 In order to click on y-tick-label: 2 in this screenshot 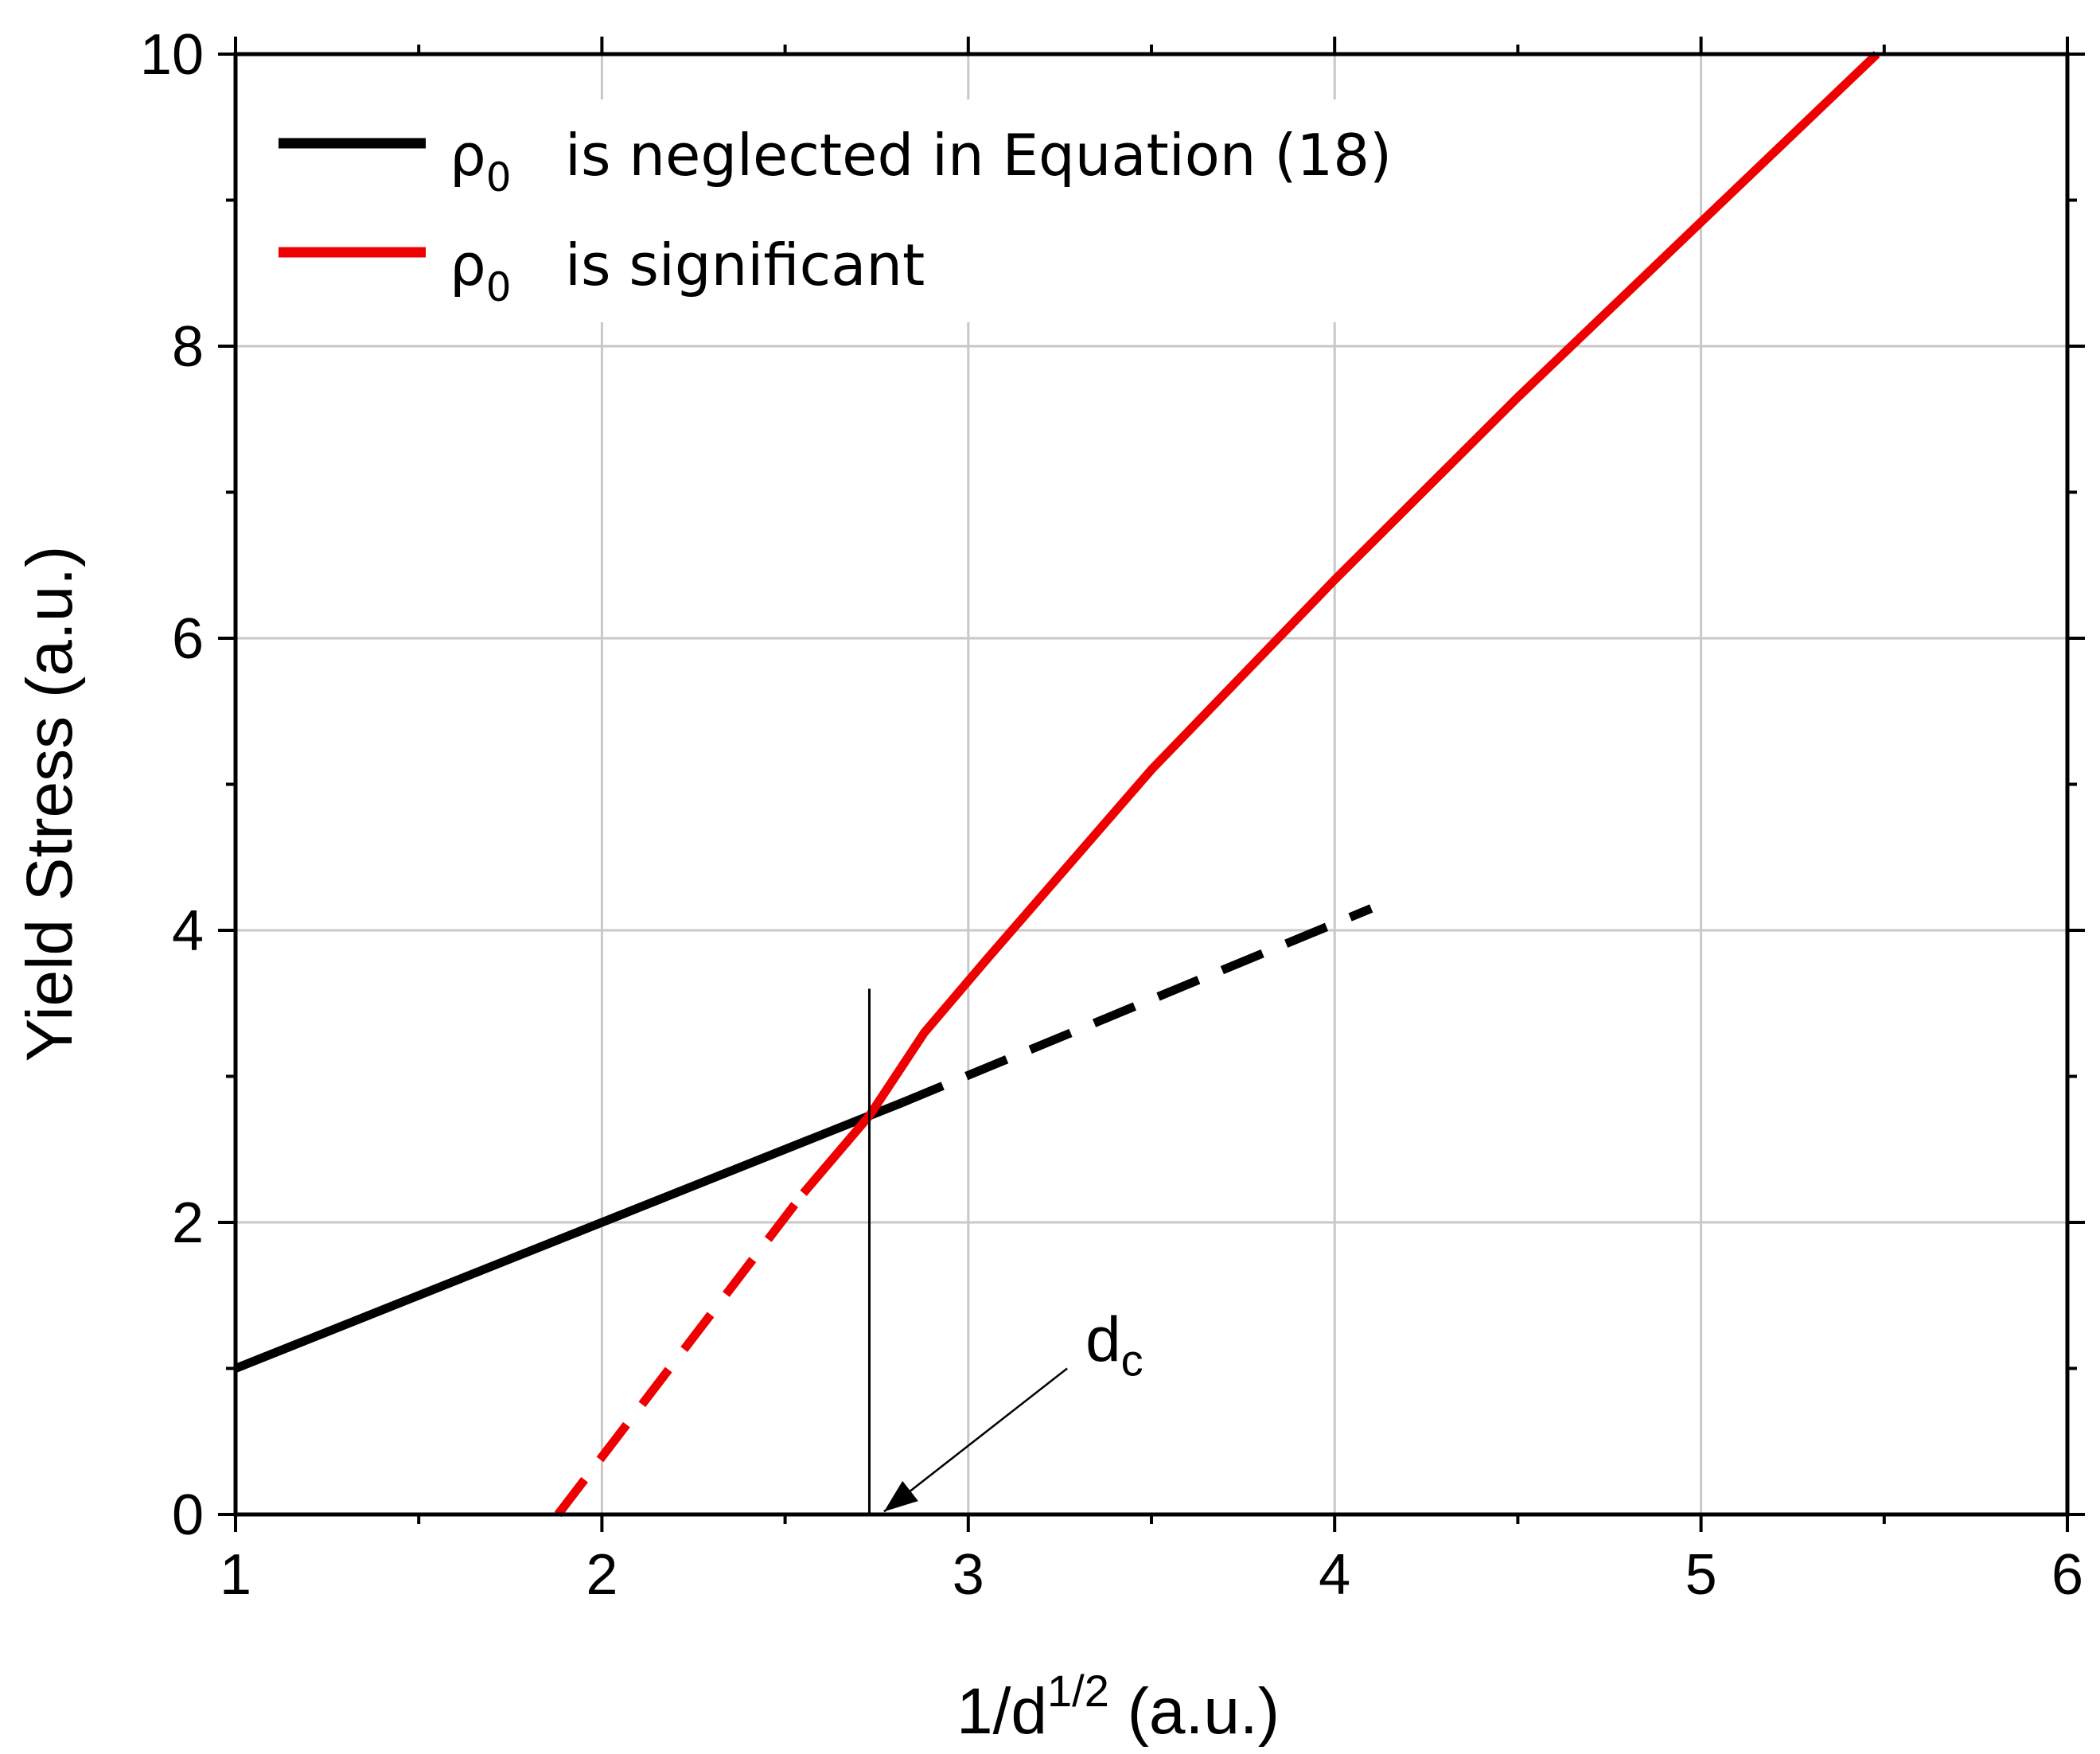, I will do `click(188, 1223)`.